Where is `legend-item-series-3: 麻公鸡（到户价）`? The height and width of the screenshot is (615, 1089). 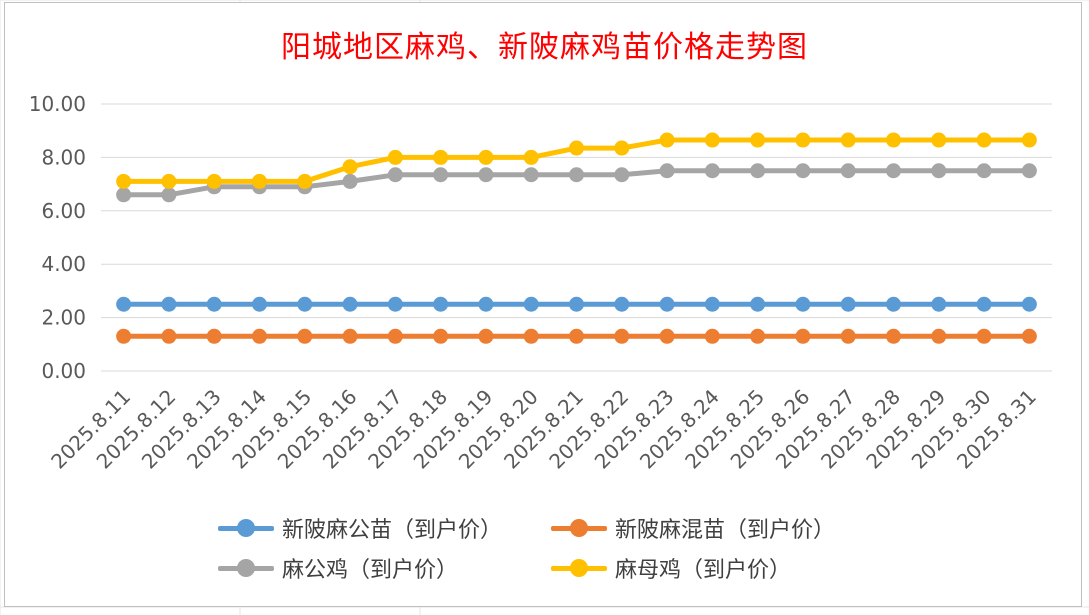
legend-item-series-3: 麻公鸡（到户价） is located at coordinates (338, 568).